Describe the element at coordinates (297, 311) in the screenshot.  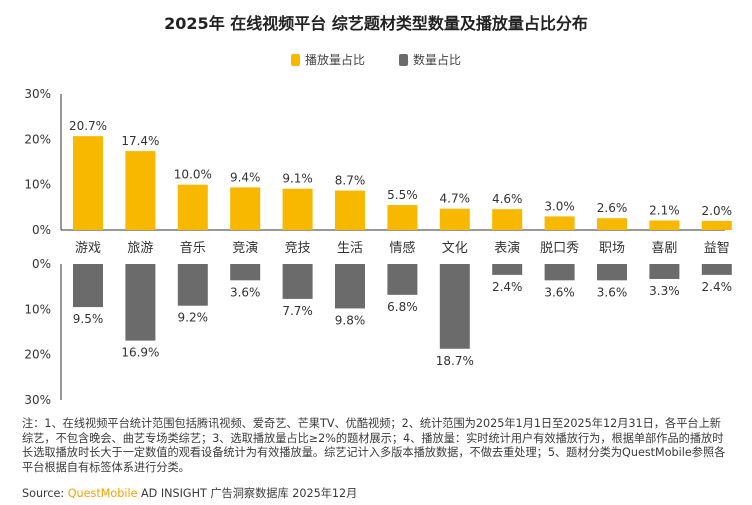
I see `count-share-label: 7.7%` at that location.